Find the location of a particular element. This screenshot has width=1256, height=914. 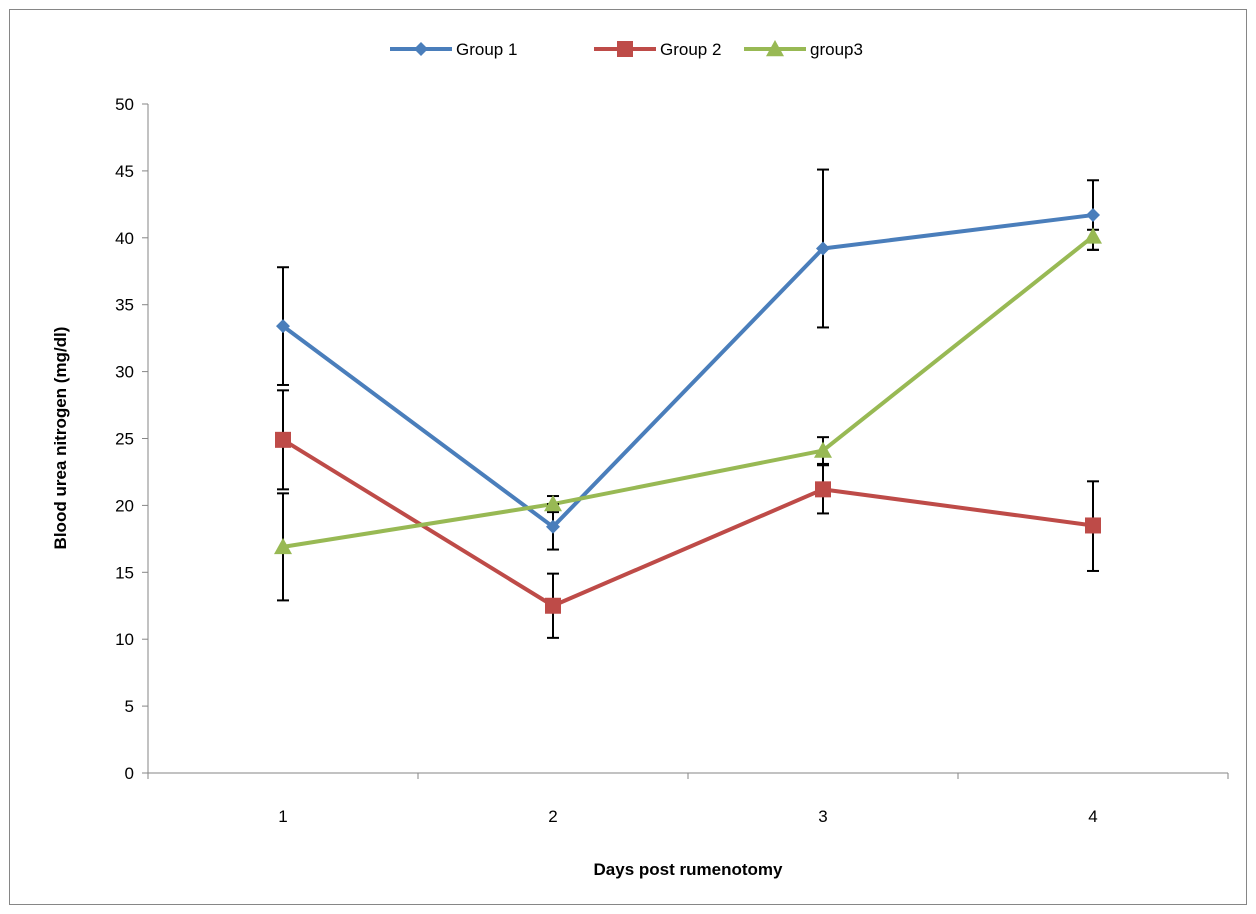

legend-label: Group 2 is located at coordinates (690, 49).